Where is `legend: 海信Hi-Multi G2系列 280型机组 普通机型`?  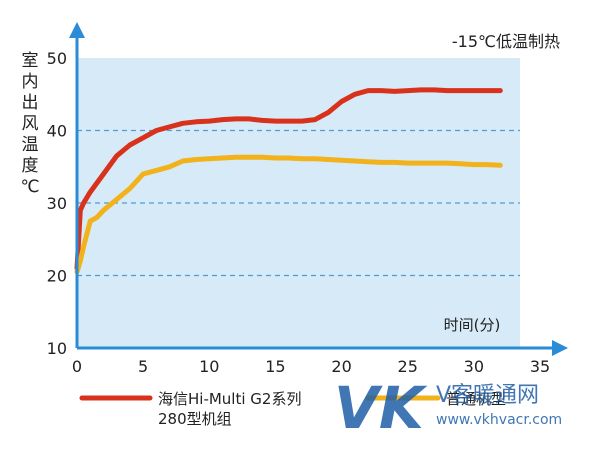 legend: 海信Hi-Multi G2系列 280型机组 普通机型 is located at coordinates (292, 409).